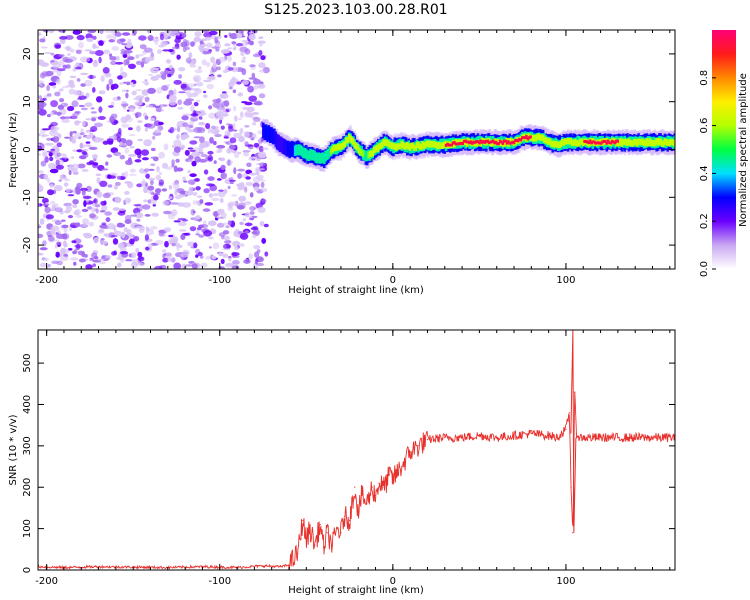 The width and height of the screenshot is (750, 600). What do you see at coordinates (743, 150) in the screenshot?
I see `colorbar-label: Normalized spectral amplitude` at bounding box center [743, 150].